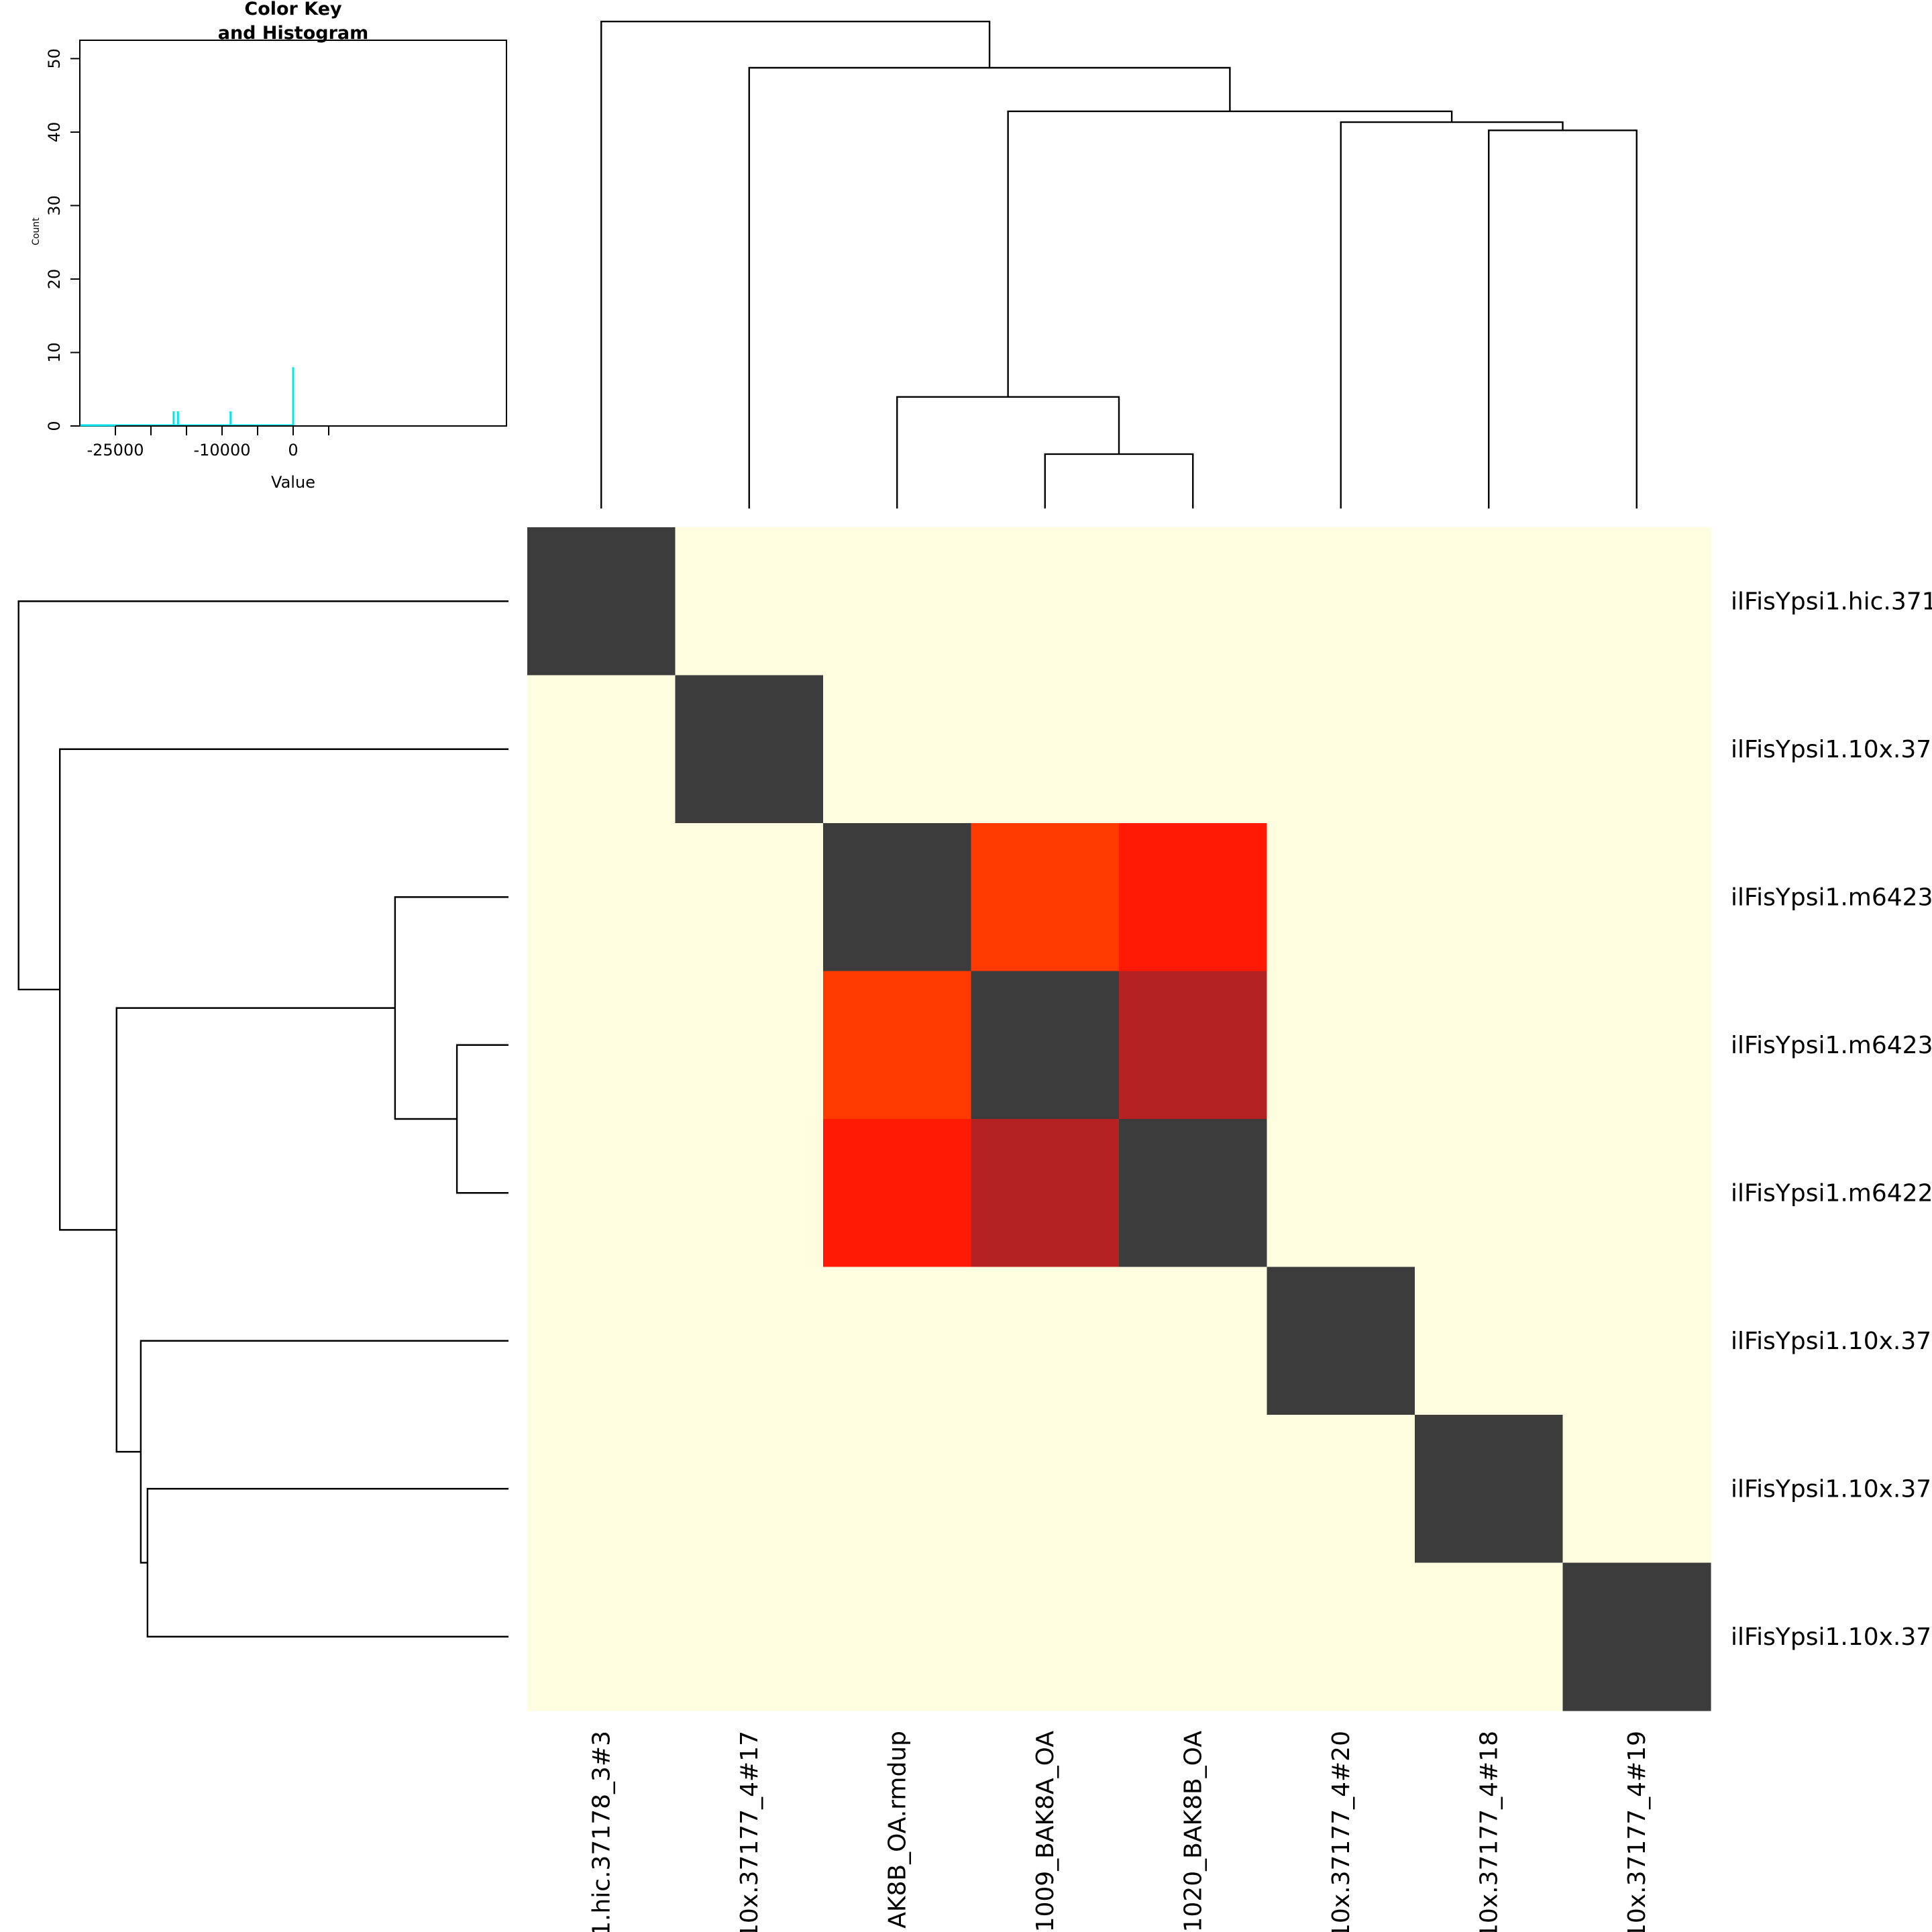 This screenshot has height=1932, width=1932. I want to click on heatmap-cell-r4-c4, so click(1045, 1045).